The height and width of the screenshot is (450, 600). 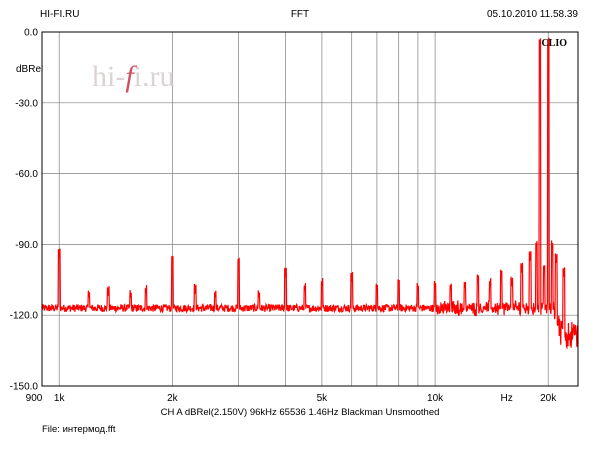 What do you see at coordinates (532, 14) in the screenshot?
I see `header-timestamp: 05.10.2010 11.58.39` at bounding box center [532, 14].